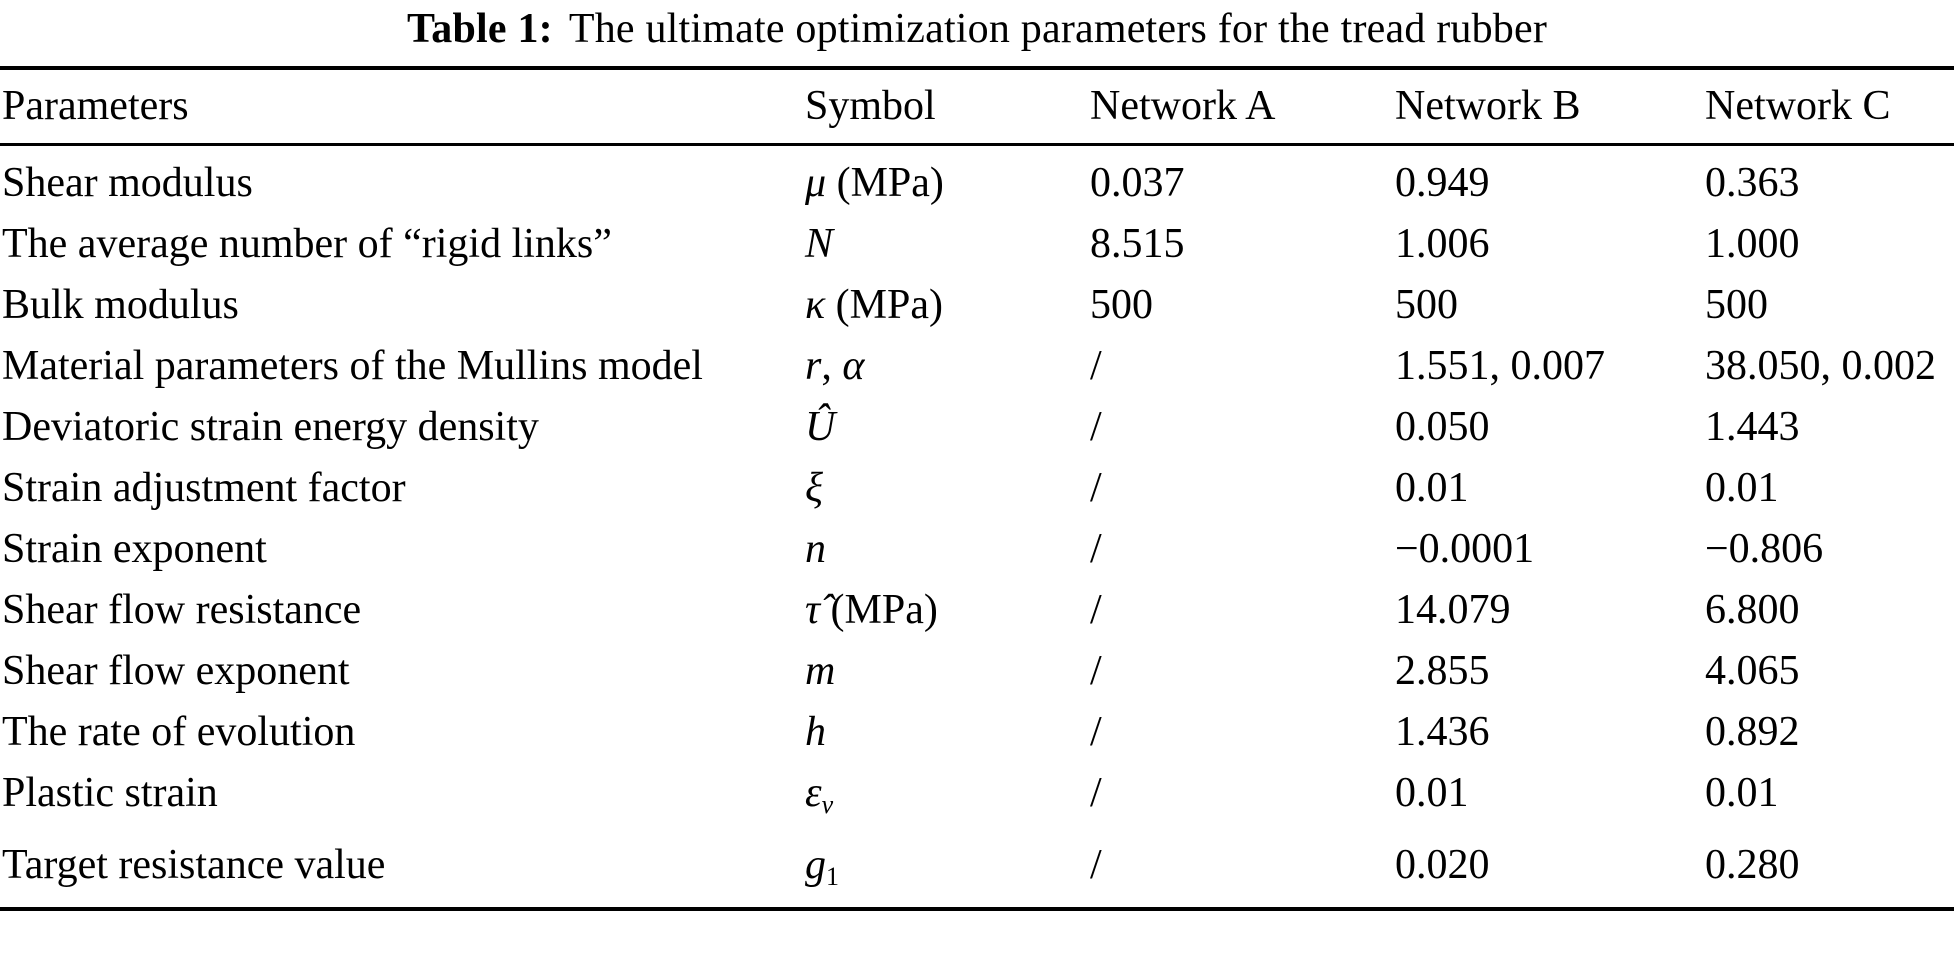 This screenshot has width=1954, height=958. I want to click on cell-network-c: 0.363, so click(1752, 182).